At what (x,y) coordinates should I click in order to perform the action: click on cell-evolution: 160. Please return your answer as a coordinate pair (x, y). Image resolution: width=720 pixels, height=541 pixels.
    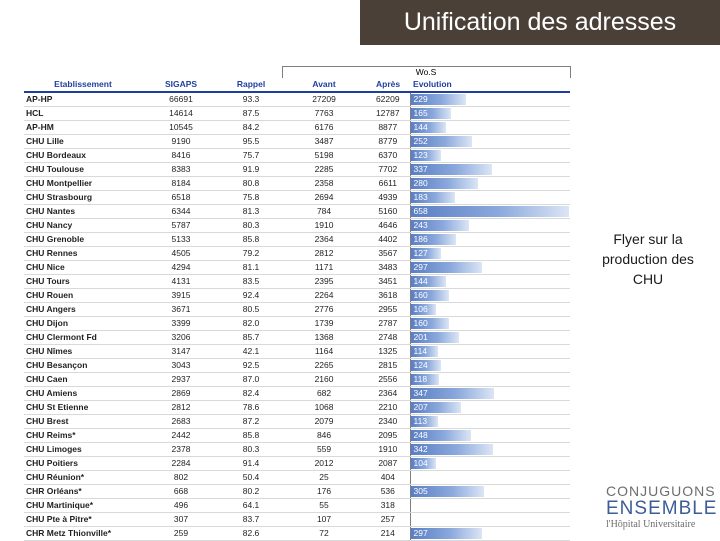
    Looking at the image, I should click on (490, 295).